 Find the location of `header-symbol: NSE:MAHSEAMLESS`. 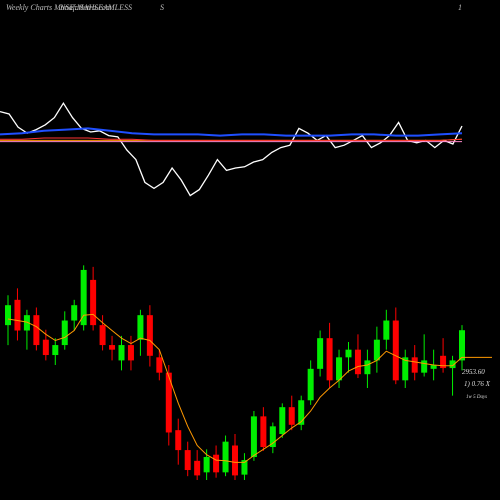

header-symbol: NSE:MAHSEAMLESS is located at coordinates (95, 7).